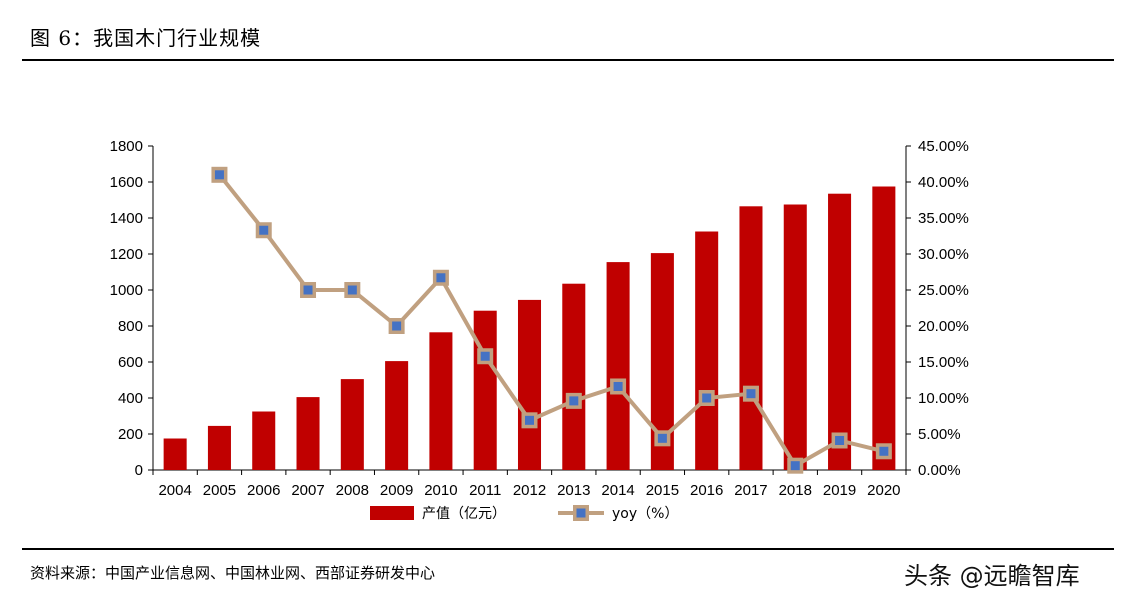 Image resolution: width=1133 pixels, height=606 pixels. What do you see at coordinates (573, 490) in the screenshot?
I see `x-tick-label: 2013` at bounding box center [573, 490].